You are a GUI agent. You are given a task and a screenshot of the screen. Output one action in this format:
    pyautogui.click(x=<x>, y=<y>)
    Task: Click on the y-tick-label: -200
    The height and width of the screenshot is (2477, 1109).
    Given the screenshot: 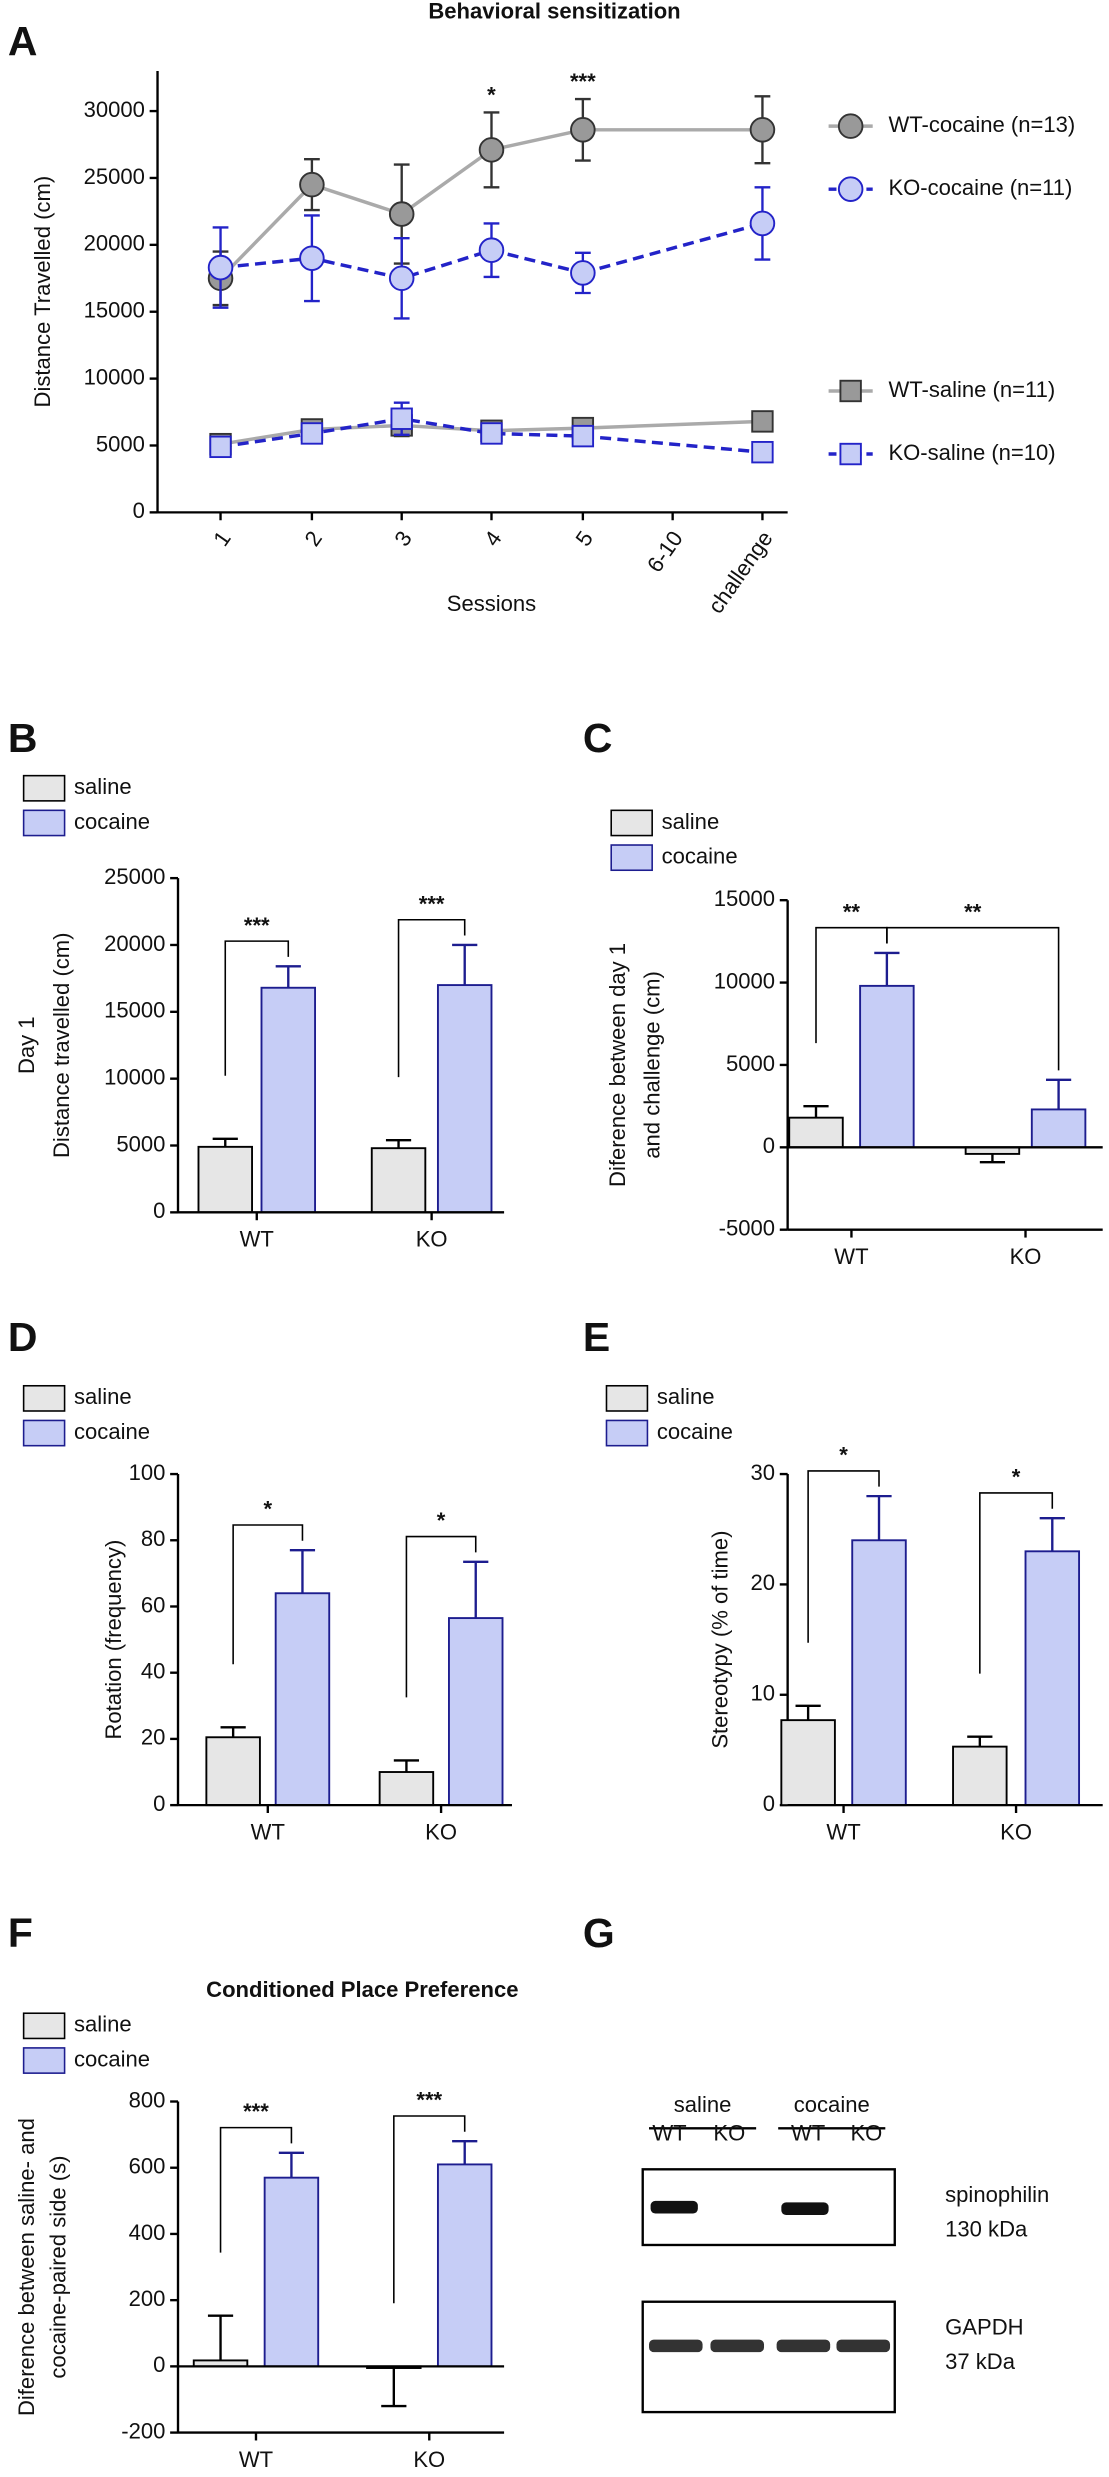 What is the action you would take?
    pyautogui.click(x=143, y=2430)
    